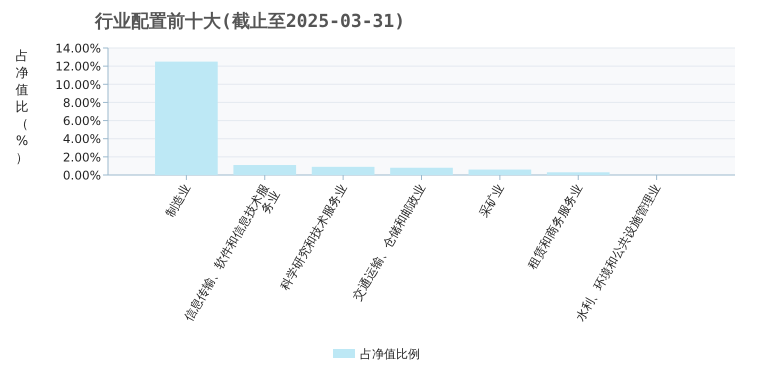 The width and height of the screenshot is (760, 380). Describe the element at coordinates (78, 49) in the screenshot. I see `y-tick-label: 14.00%` at that location.